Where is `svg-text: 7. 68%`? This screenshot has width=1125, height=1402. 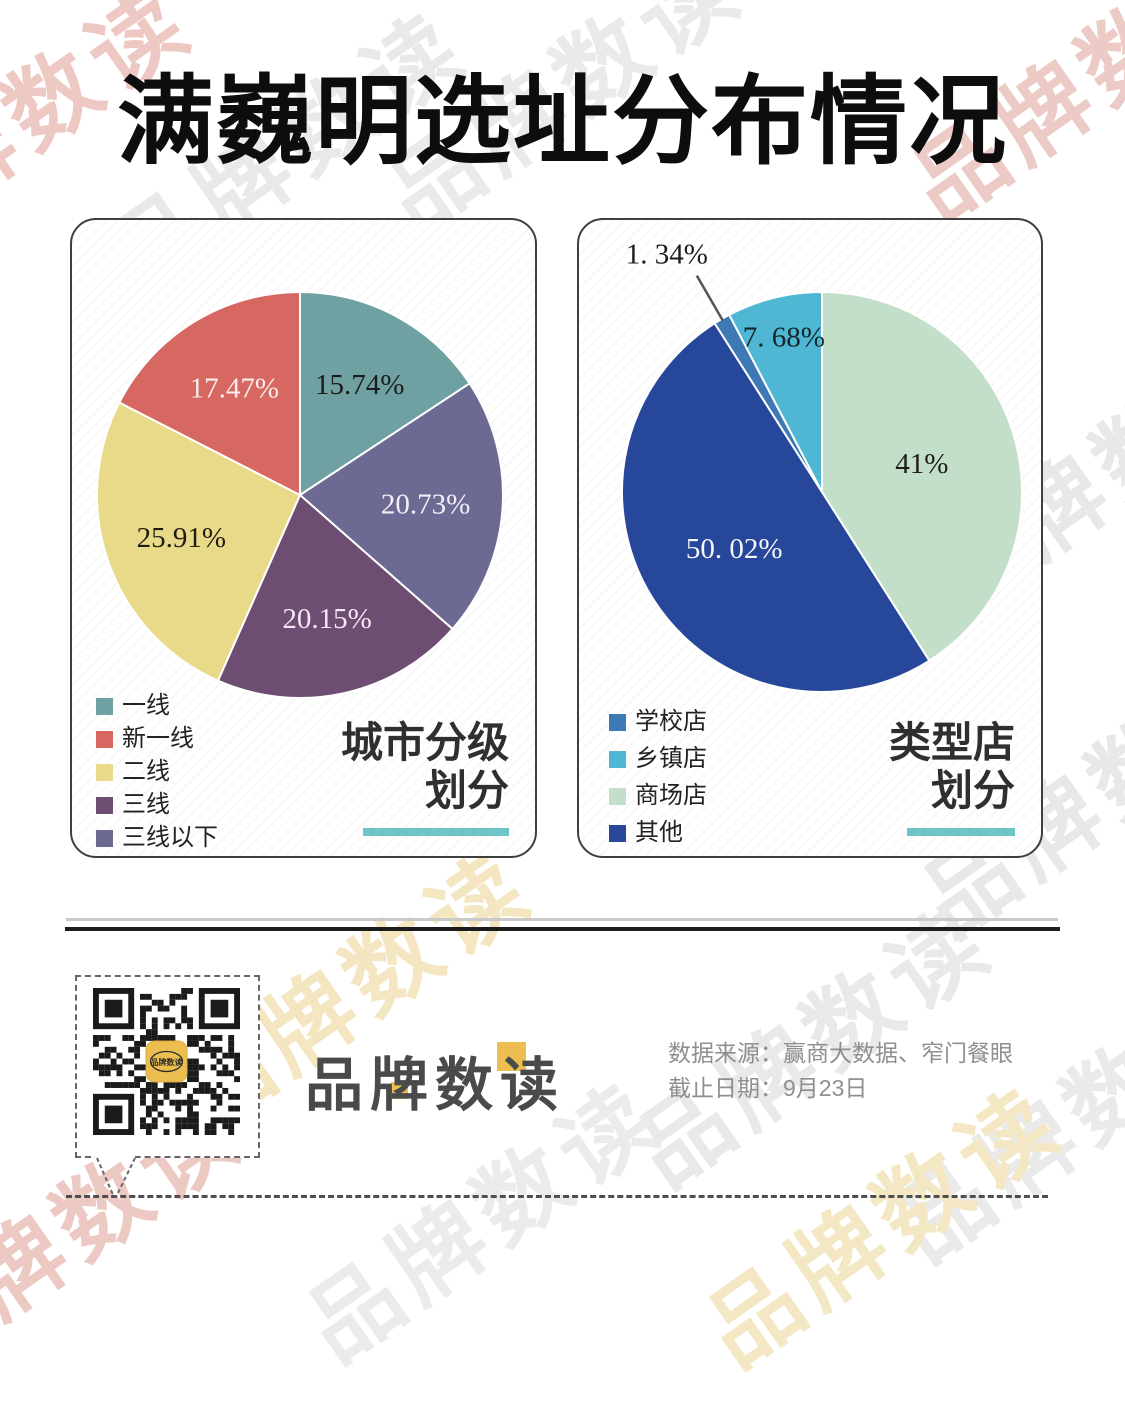 svg-text: 7. 68% is located at coordinates (784, 338).